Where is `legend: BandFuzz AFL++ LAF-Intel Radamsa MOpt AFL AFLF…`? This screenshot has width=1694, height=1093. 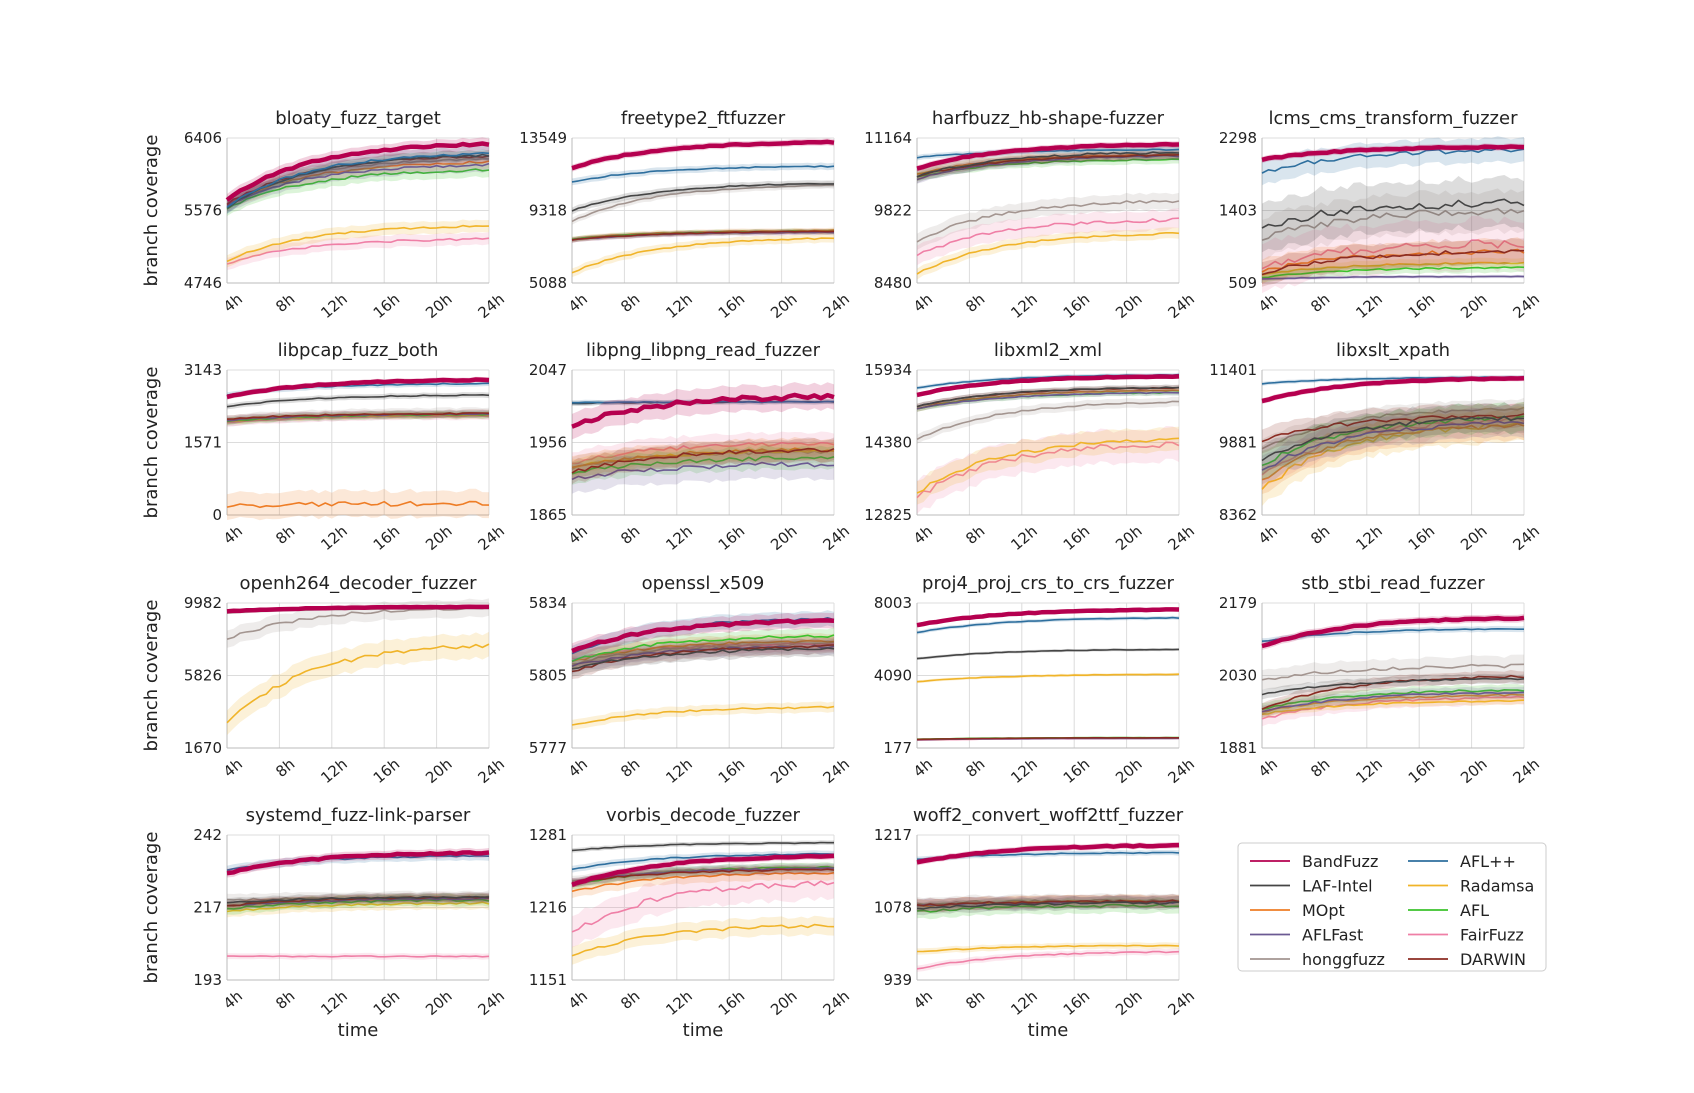
legend: BandFuzz AFL++ LAF-Intel Radamsa MOpt AFL AFLF… is located at coordinates (1392, 907).